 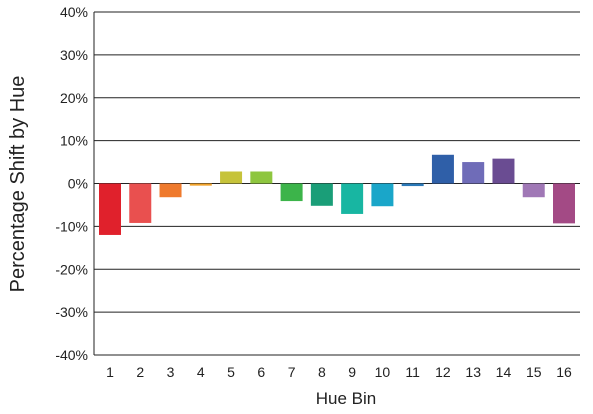 I want to click on y-tick-label: 40%, so click(x=74, y=12).